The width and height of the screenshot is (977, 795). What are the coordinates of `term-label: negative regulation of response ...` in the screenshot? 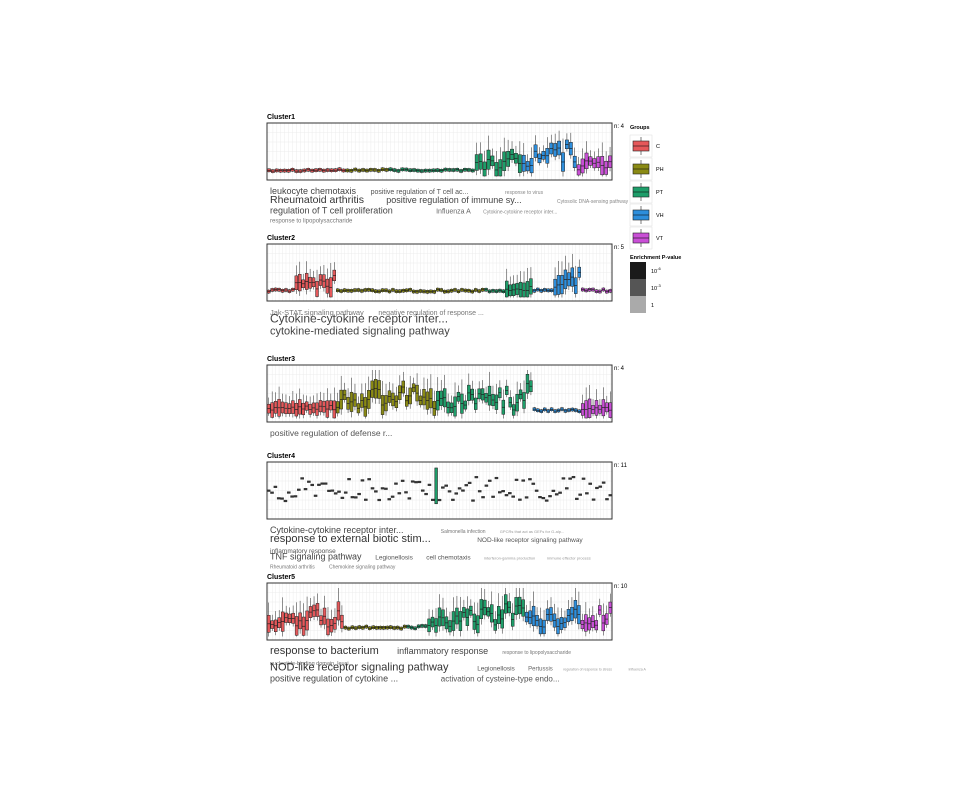 It's located at (431, 313).